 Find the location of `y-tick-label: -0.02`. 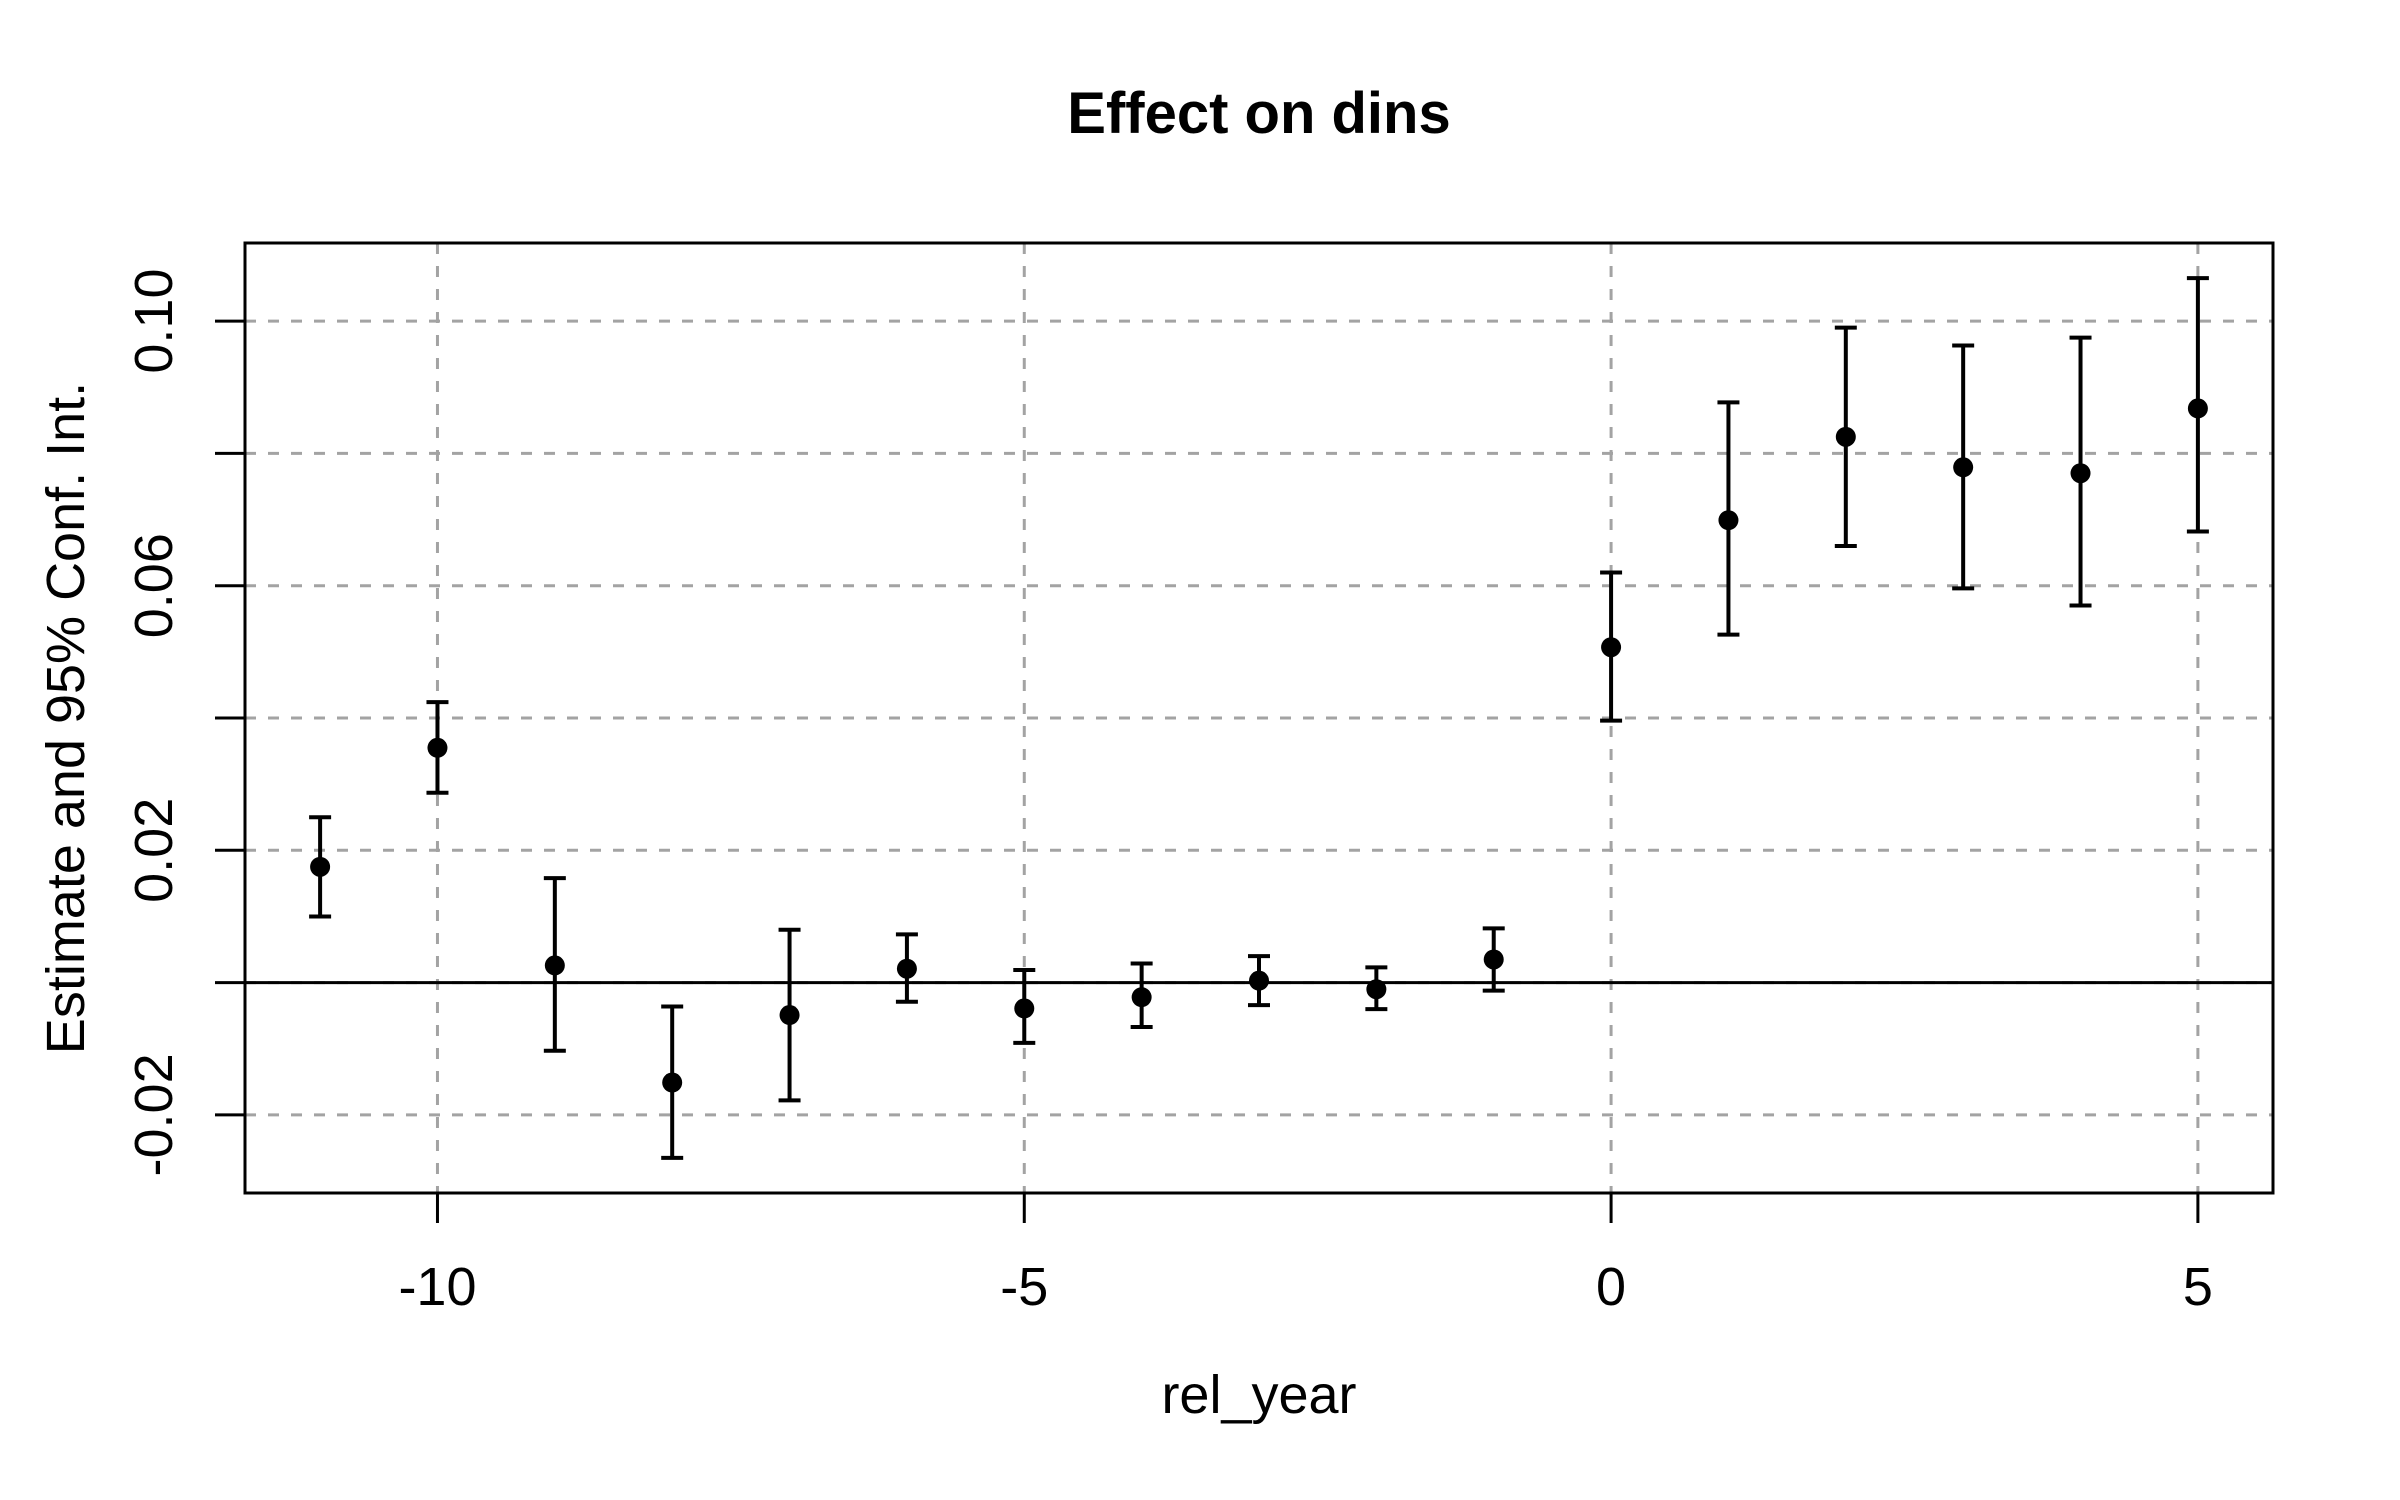

y-tick-label: -0.02 is located at coordinates (154, 1114).